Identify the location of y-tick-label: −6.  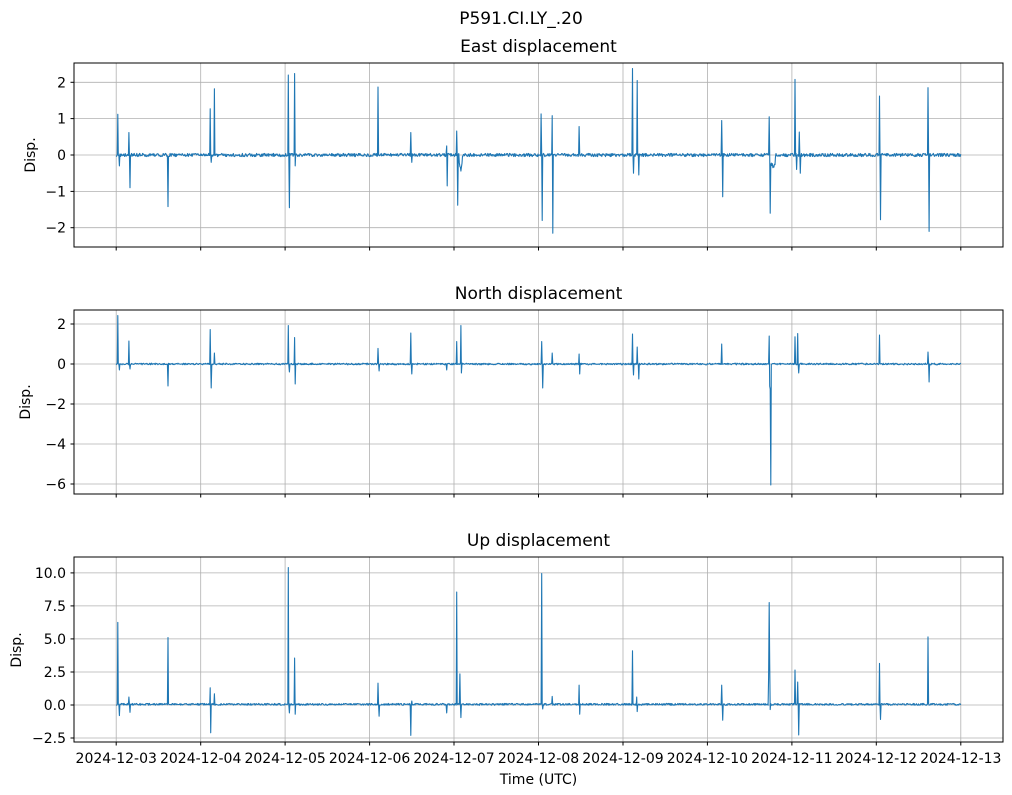
(55, 485).